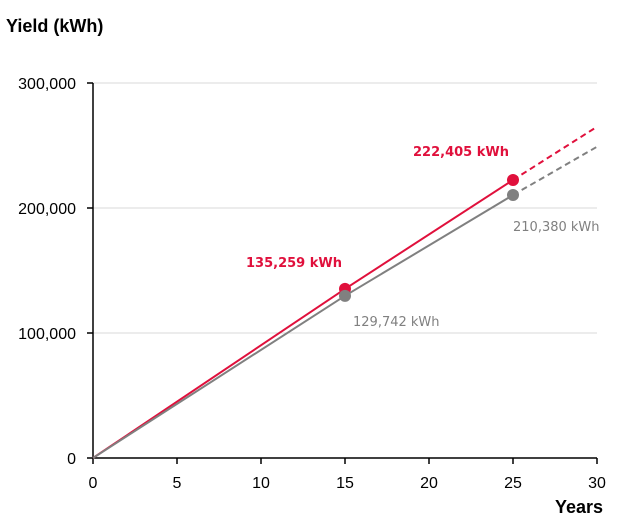  Describe the element at coordinates (261, 483) in the screenshot. I see `x-tick-label: 10` at that location.